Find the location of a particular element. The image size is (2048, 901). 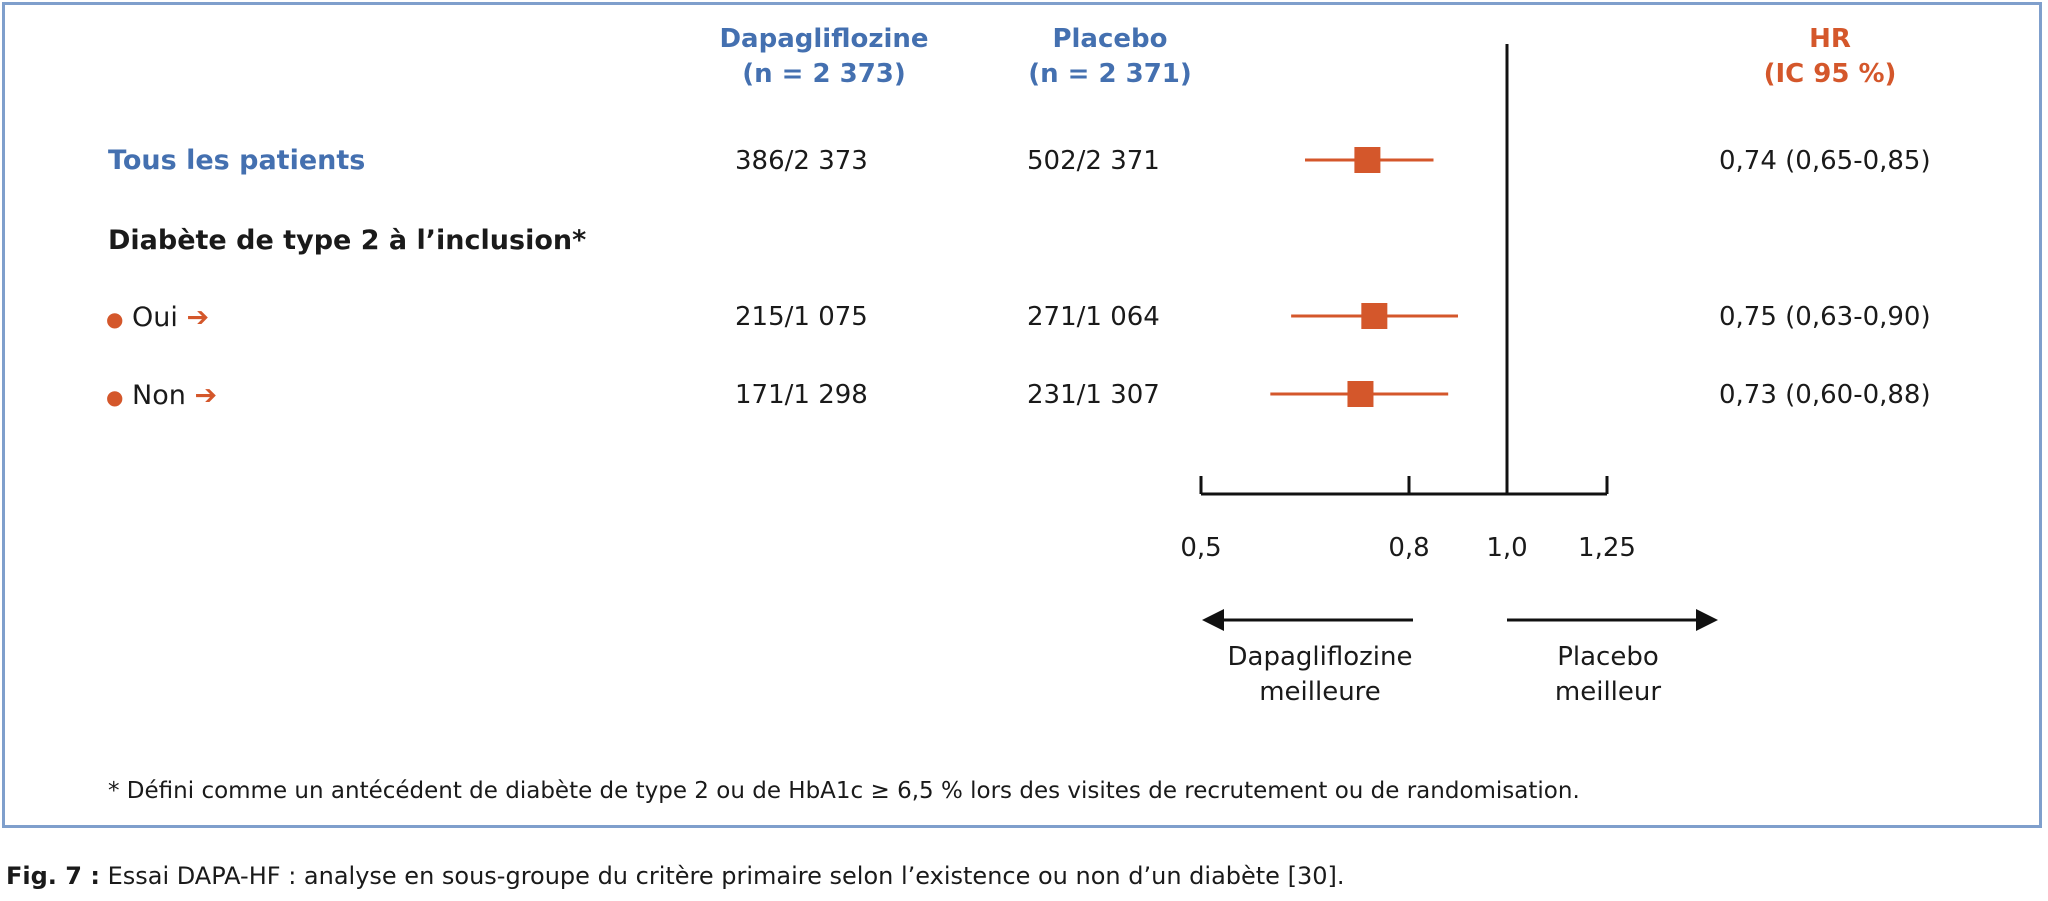

header-dapagliflozine-n: (n = 2 373) is located at coordinates (824, 74).